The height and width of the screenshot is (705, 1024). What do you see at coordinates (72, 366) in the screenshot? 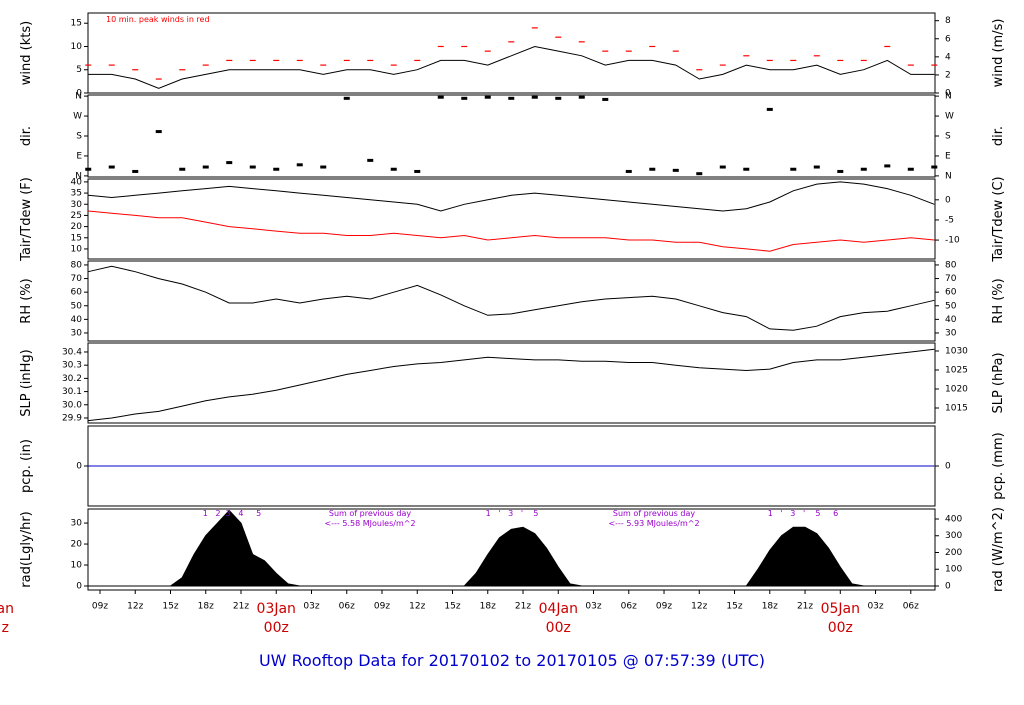
I see `y-tick-label: 30.3` at bounding box center [72, 366].